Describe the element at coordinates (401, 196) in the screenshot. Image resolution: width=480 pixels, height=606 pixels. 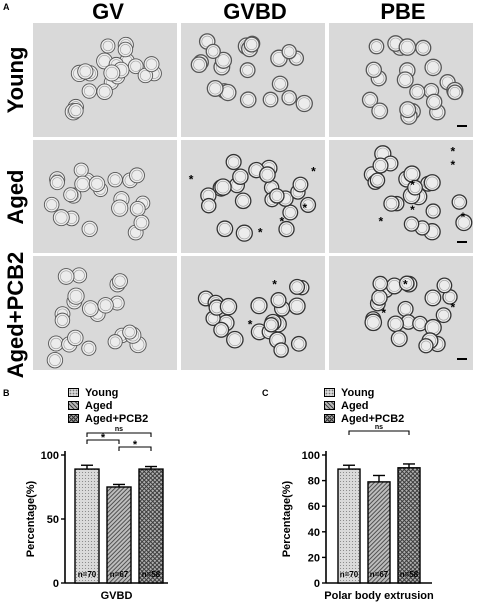
I see `micrograph-aged-pbe: * * * * * *` at that location.